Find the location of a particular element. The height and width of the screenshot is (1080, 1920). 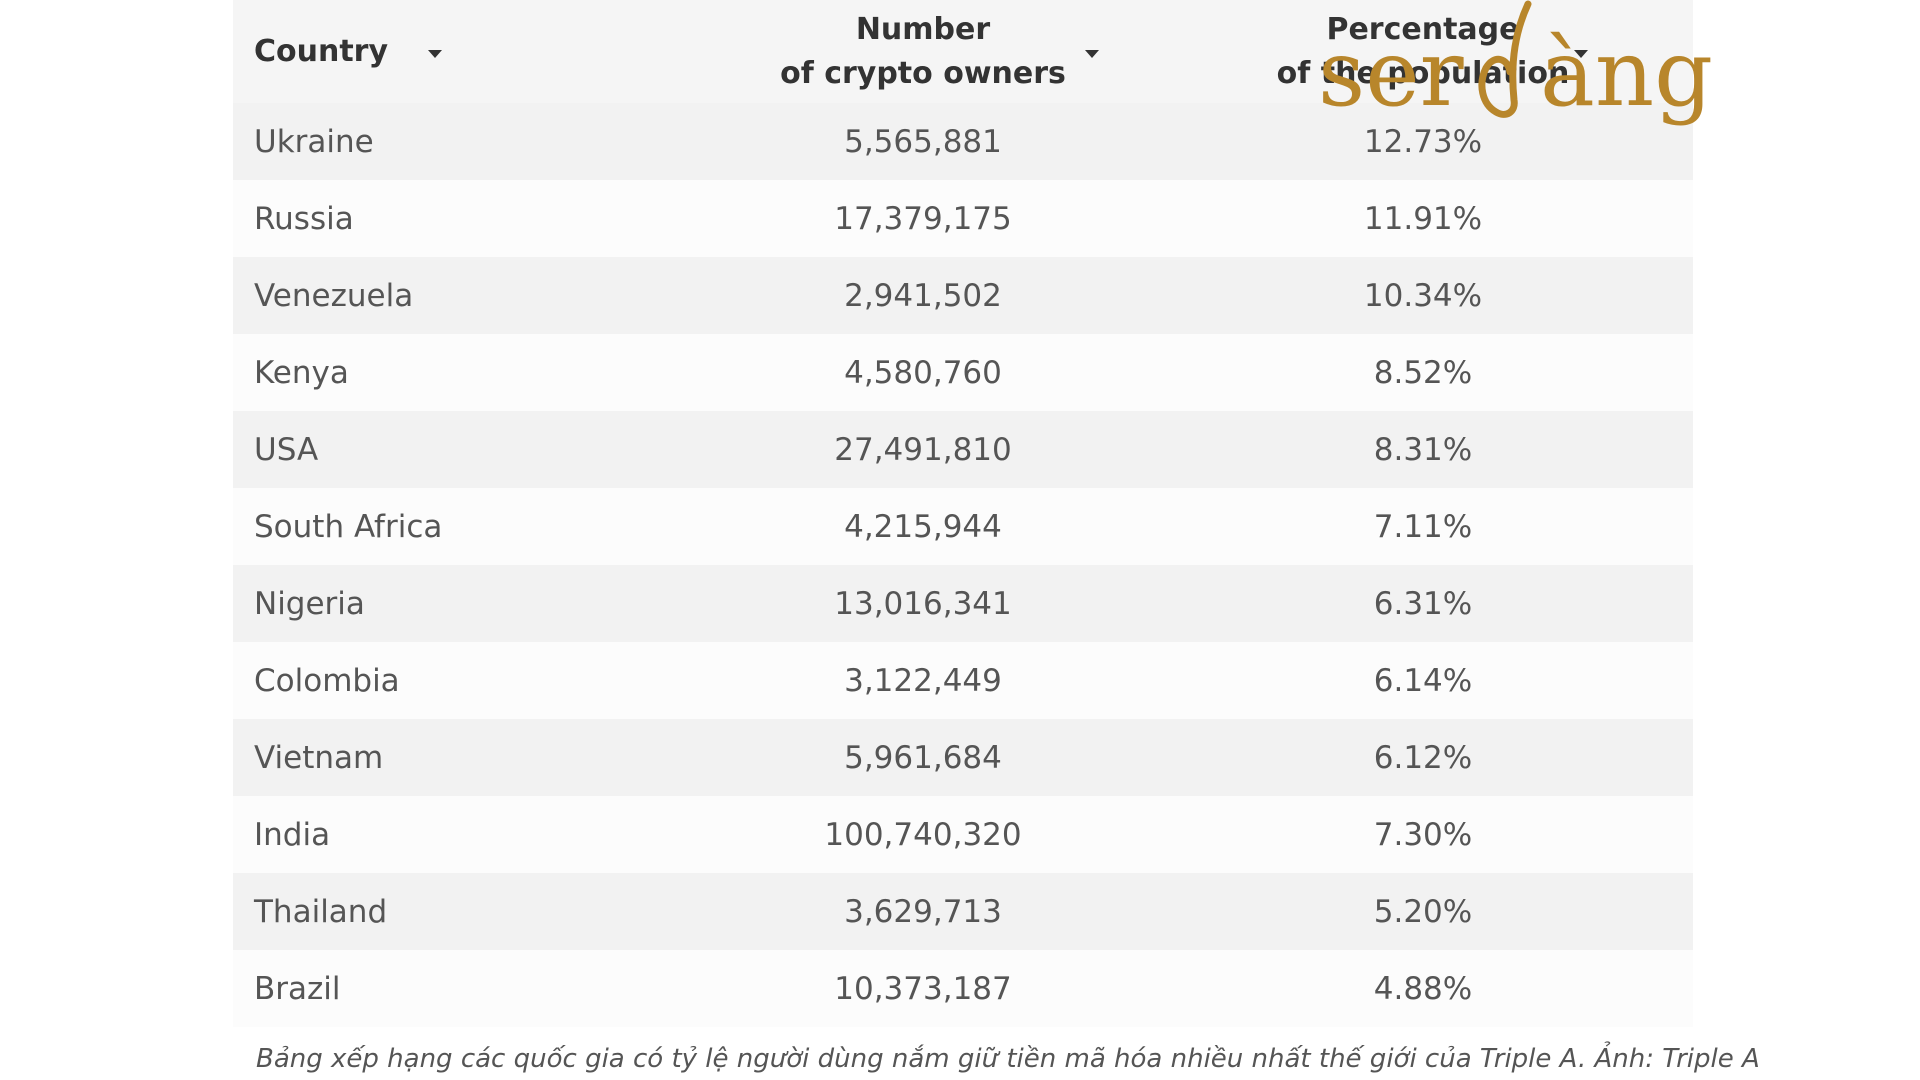

cell-percentage: 10.34% is located at coordinates (1423, 295).